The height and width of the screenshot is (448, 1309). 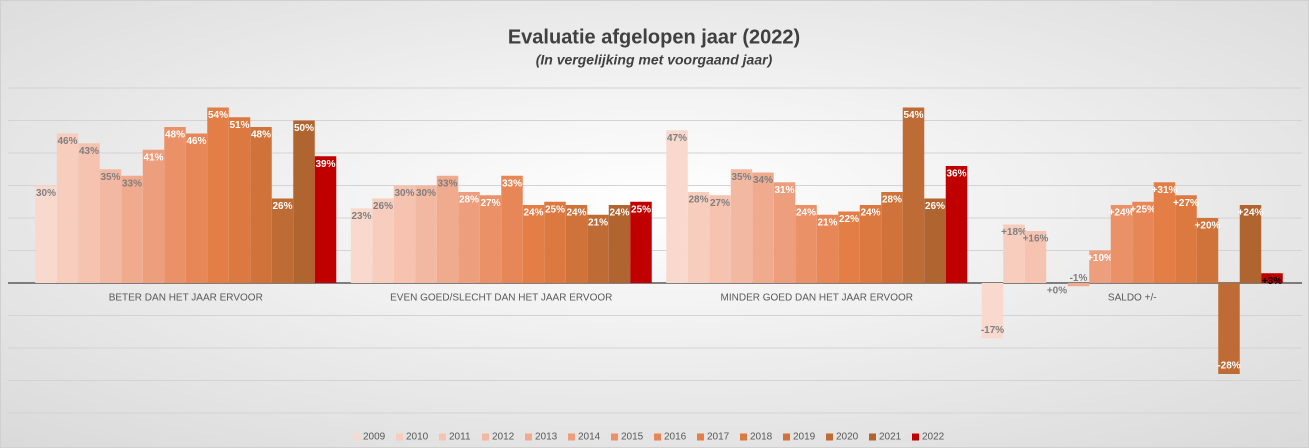 I want to click on data-label: 39%, so click(x=325, y=164).